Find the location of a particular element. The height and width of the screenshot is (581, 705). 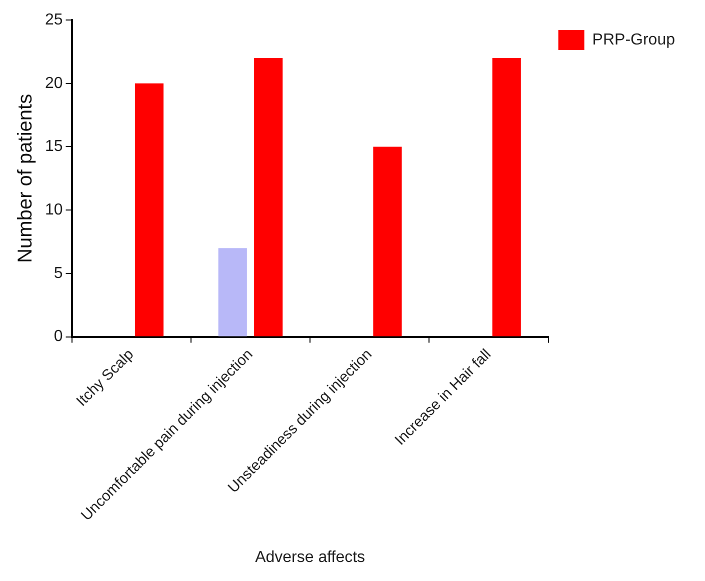

y-tick-label: 5 is located at coordinates (58, 273).